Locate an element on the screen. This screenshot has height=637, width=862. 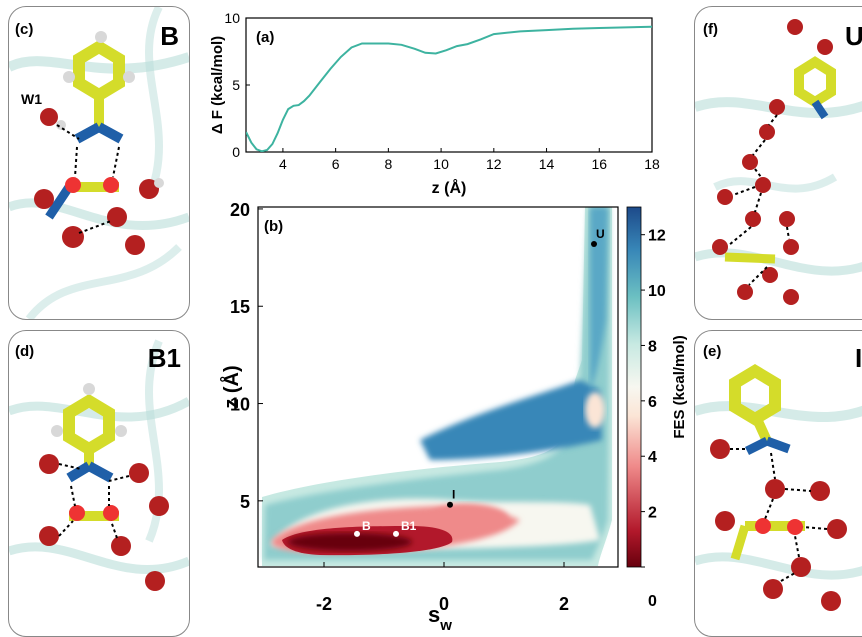
chart-b-ylabel: z (Å) is located at coordinates (231, 386).